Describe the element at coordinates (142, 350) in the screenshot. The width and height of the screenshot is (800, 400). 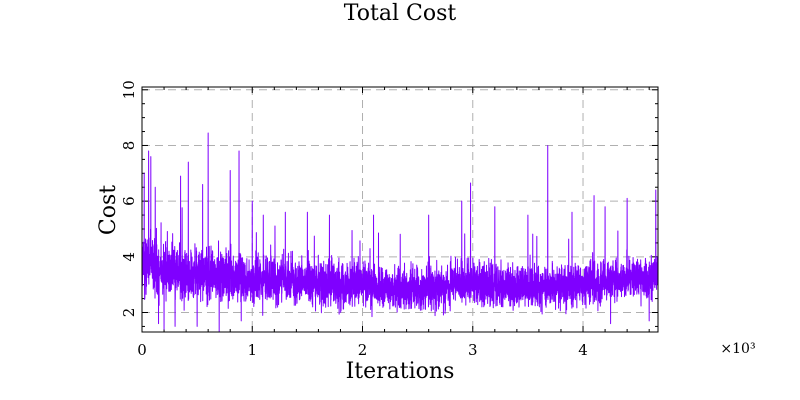
I see `x-tick-label: 0` at that location.